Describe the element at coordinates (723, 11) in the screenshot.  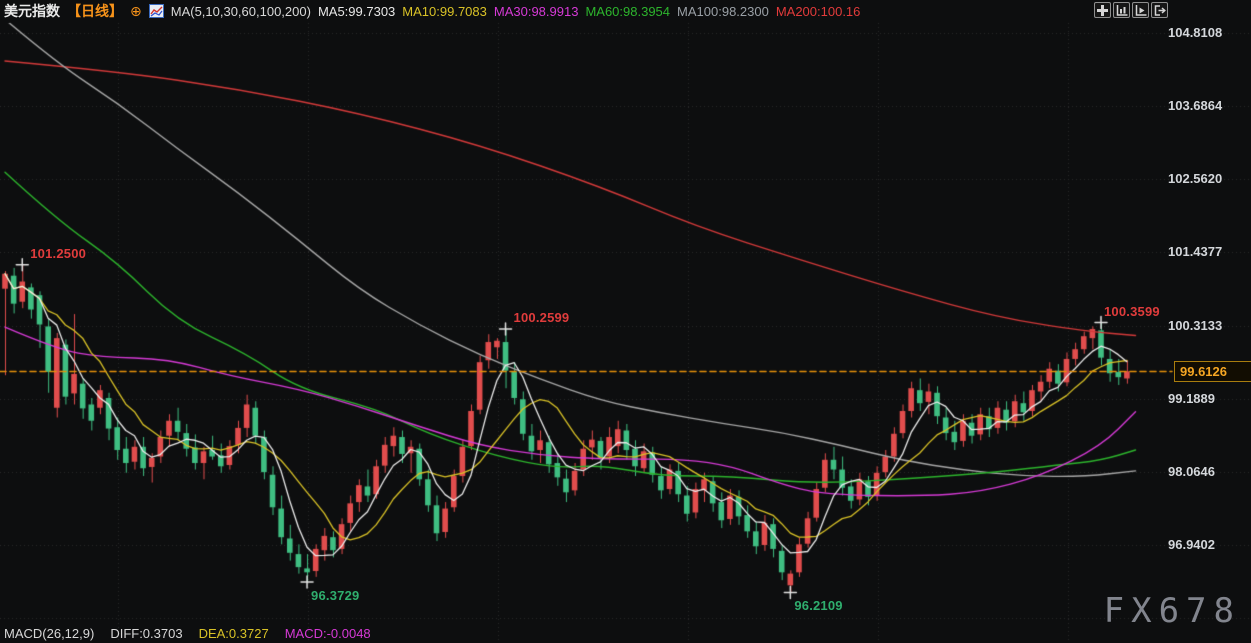
I see `ma100-value: MA100:98.2300` at that location.